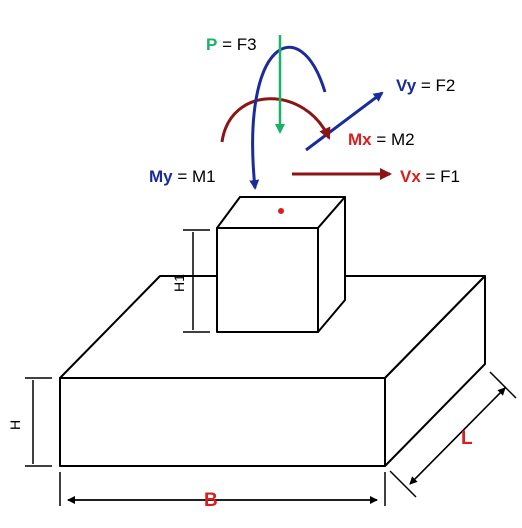 The image size is (522, 528). I want to click on footing-front-face, so click(222, 422).